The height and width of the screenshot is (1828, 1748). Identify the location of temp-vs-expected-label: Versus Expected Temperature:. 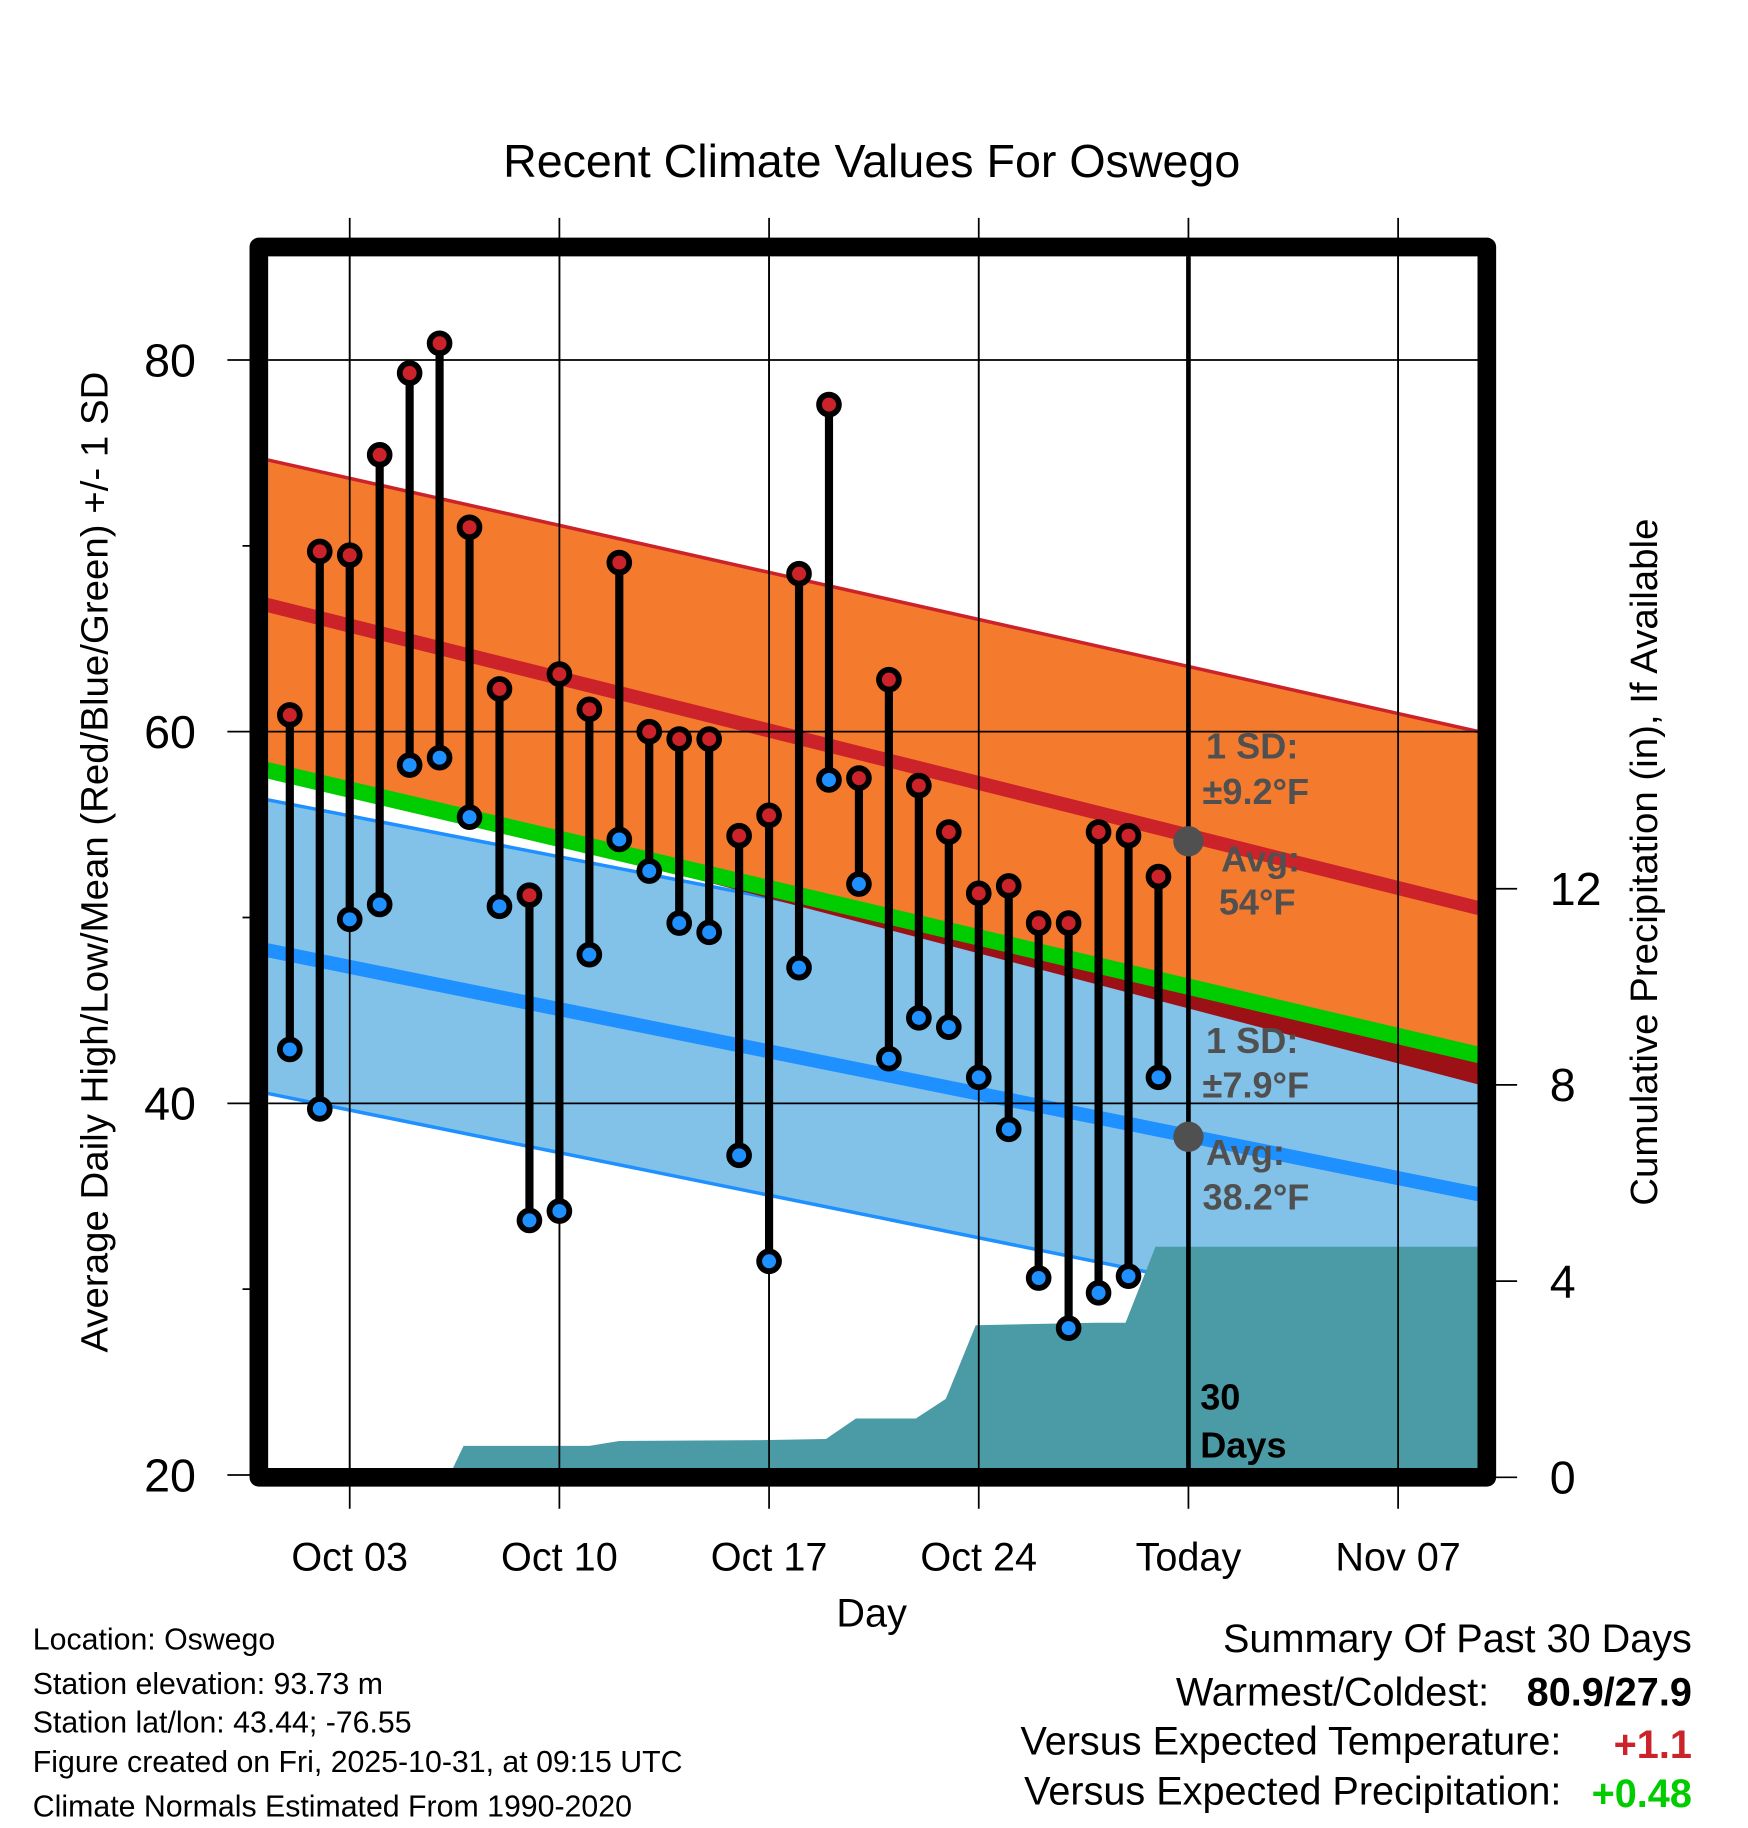
(1290, 1742).